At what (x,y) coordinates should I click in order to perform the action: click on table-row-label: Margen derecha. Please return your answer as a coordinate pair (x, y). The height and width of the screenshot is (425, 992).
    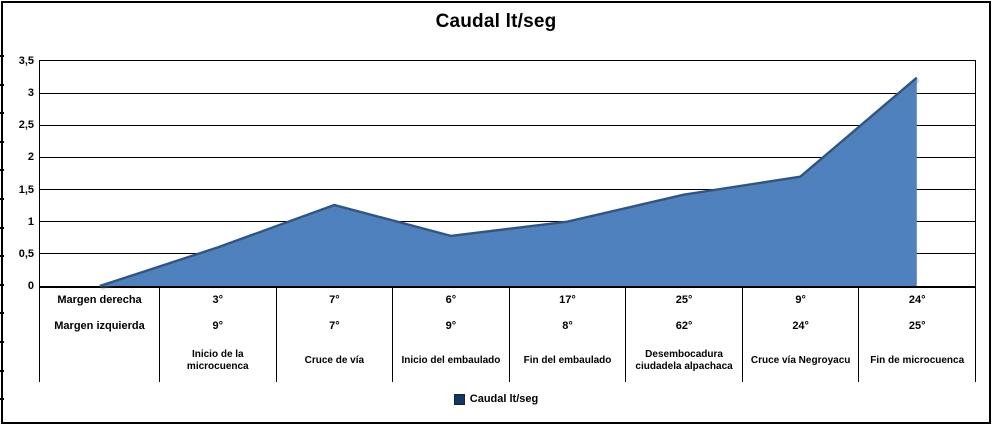
    Looking at the image, I should click on (100, 301).